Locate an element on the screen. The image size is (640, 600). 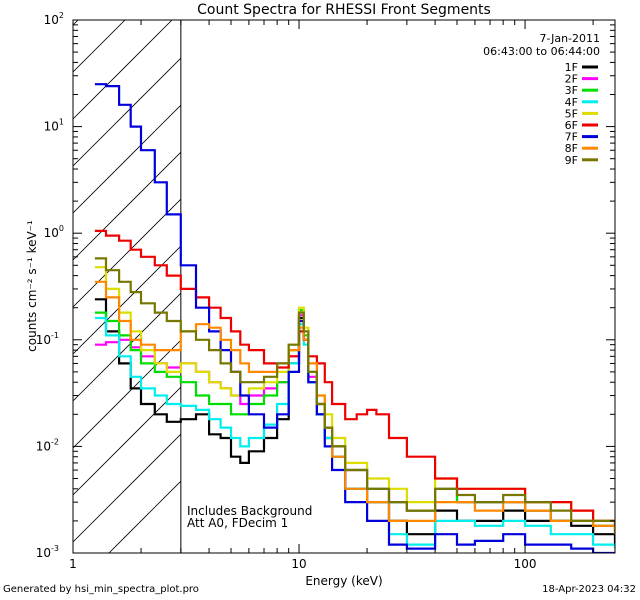
legend-label: 4F is located at coordinates (571, 102).